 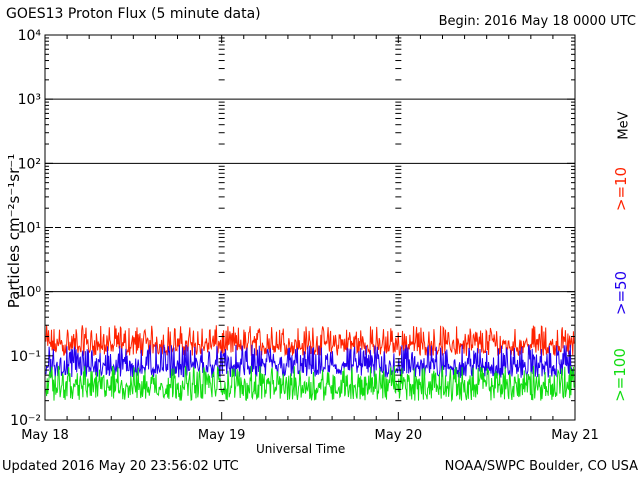 I want to click on y-tick-label: 10⁻², so click(x=25, y=421).